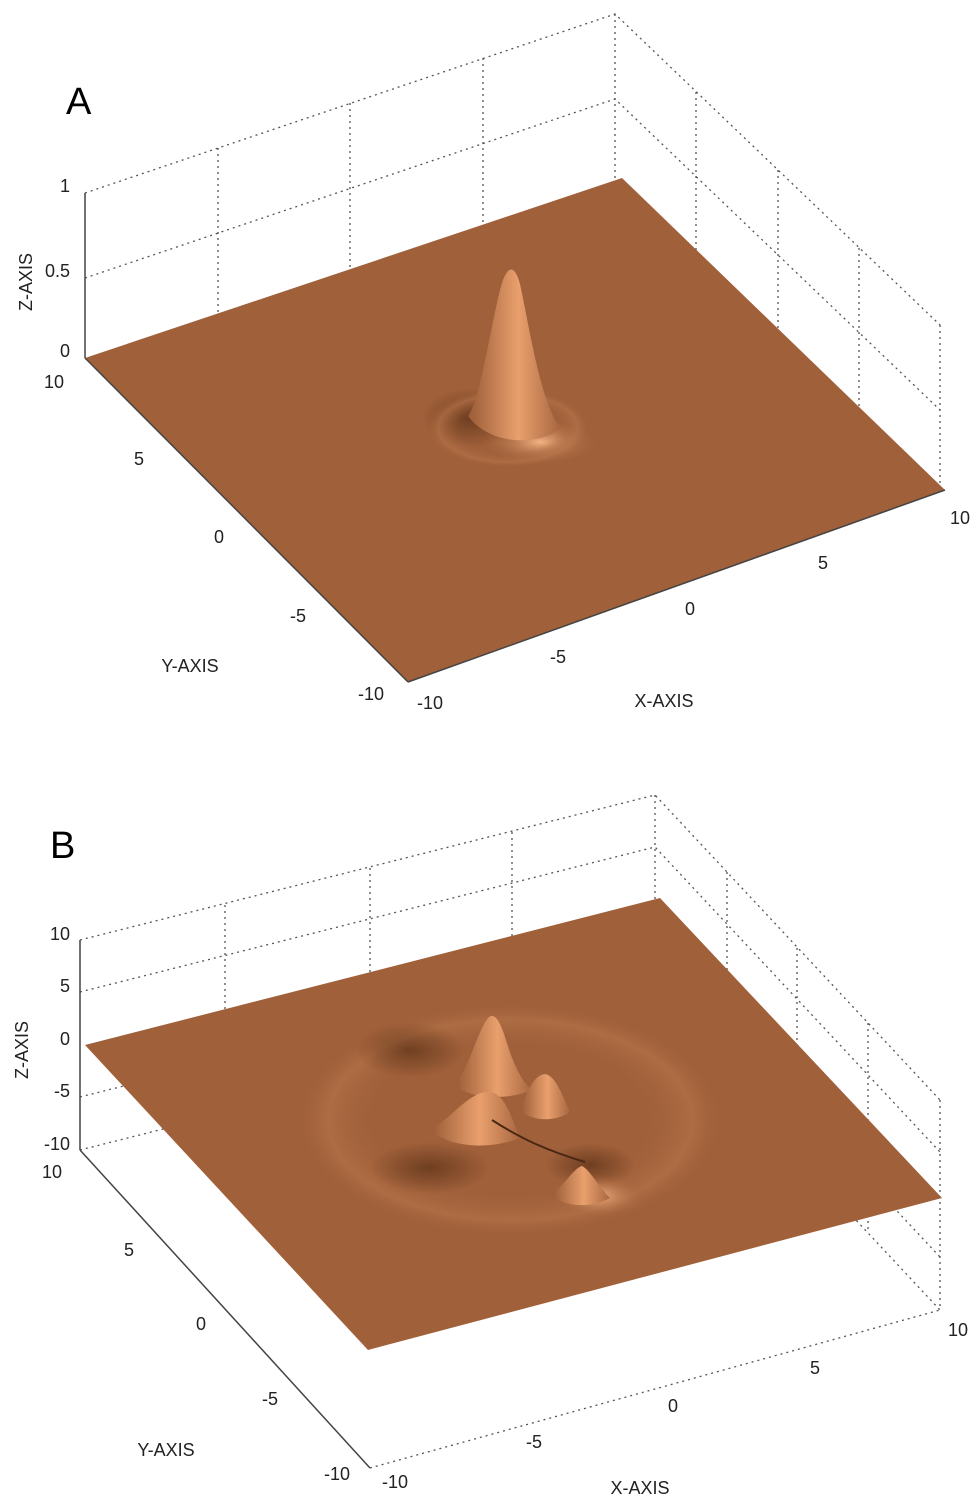 The width and height of the screenshot is (974, 1500). What do you see at coordinates (165, 1450) in the screenshot?
I see `panel-b-y-axis-label: Y-AXIS` at bounding box center [165, 1450].